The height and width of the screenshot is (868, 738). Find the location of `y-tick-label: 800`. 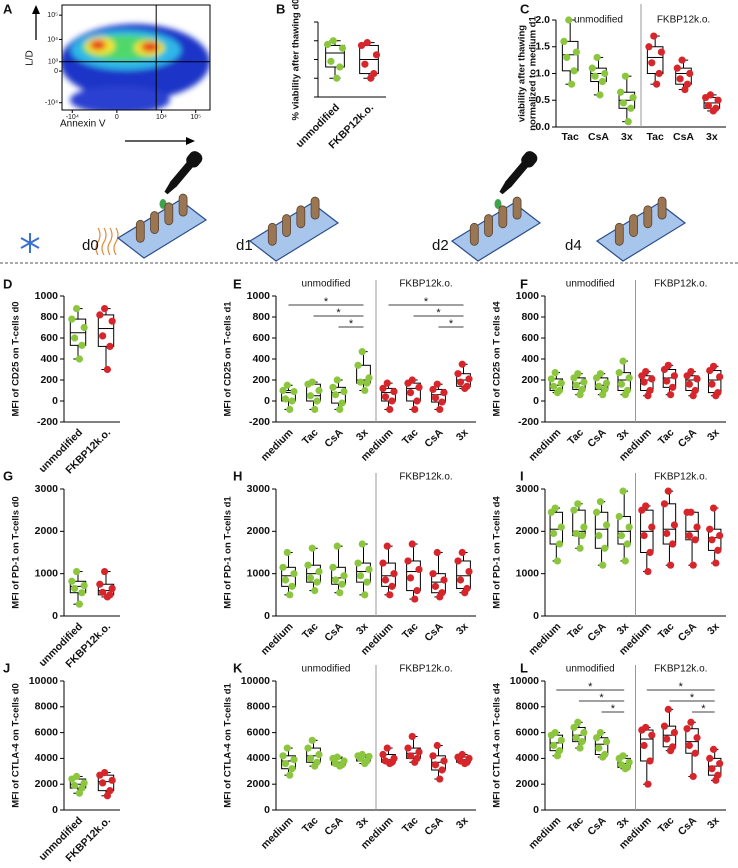

y-tick-label: 800 is located at coordinates (261, 317).